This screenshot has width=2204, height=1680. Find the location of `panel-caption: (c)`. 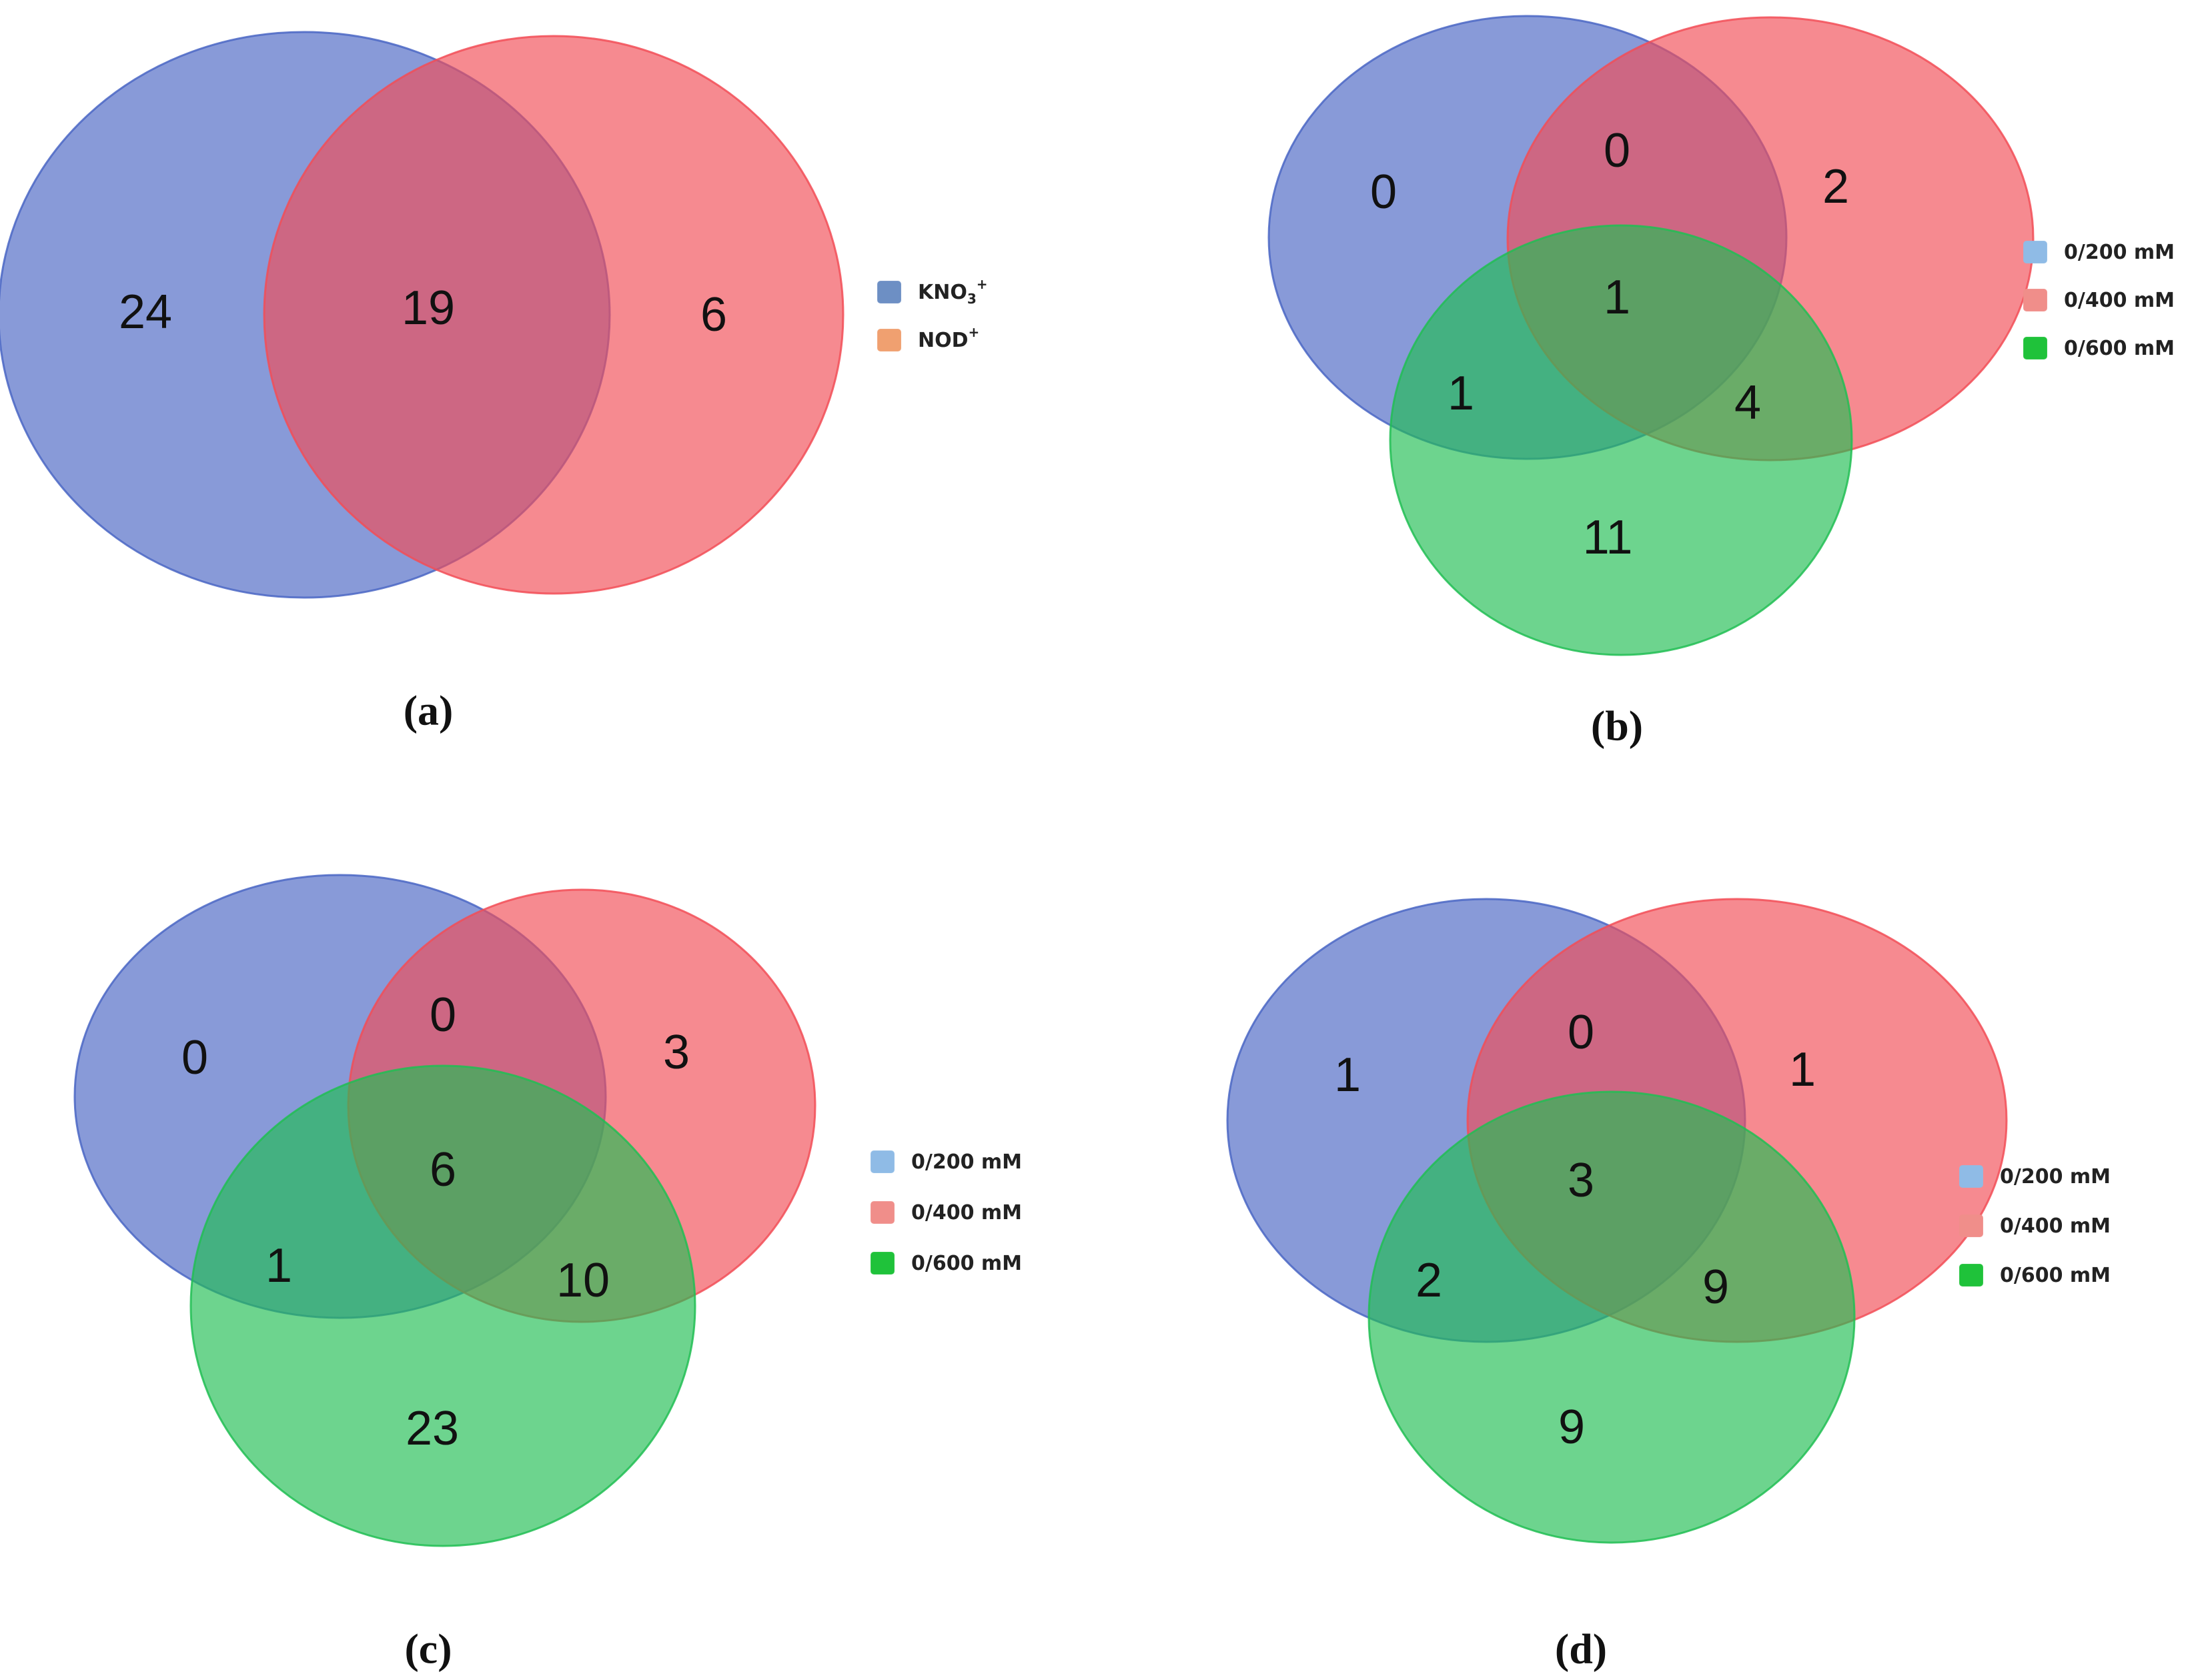

panel-caption: (c) is located at coordinates (428, 1649).